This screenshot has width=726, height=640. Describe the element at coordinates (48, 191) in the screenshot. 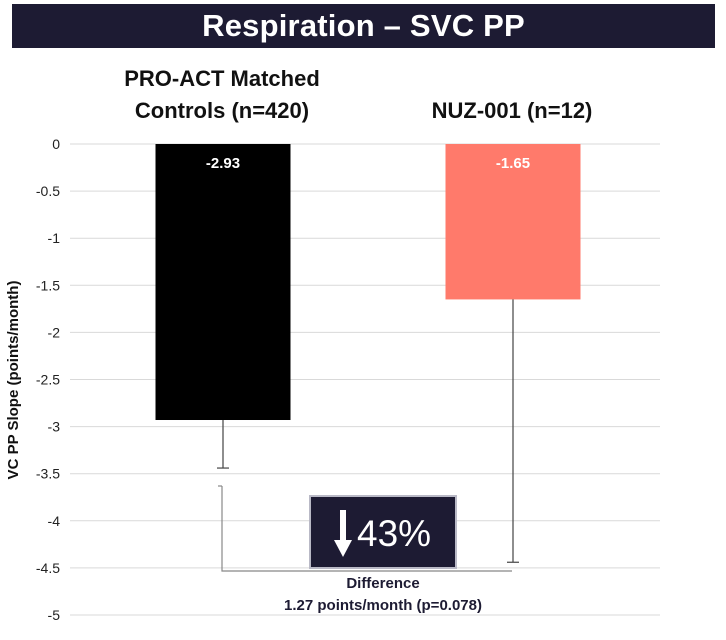

I see `y-tick-label: -0.5` at that location.